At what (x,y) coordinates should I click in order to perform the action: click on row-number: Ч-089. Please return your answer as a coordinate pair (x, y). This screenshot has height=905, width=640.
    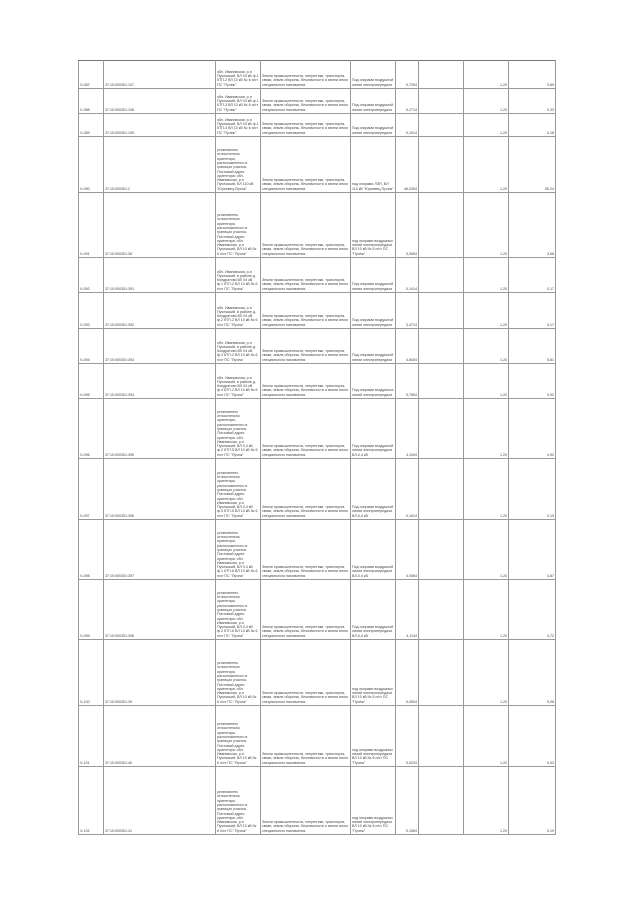
    Looking at the image, I should click on (91, 125).